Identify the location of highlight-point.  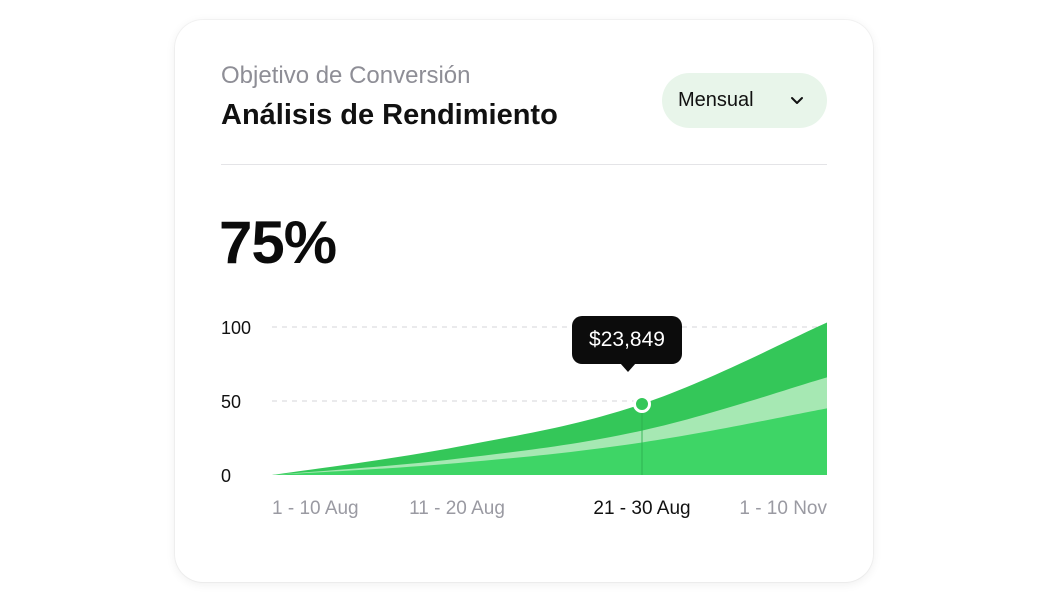
(642, 403).